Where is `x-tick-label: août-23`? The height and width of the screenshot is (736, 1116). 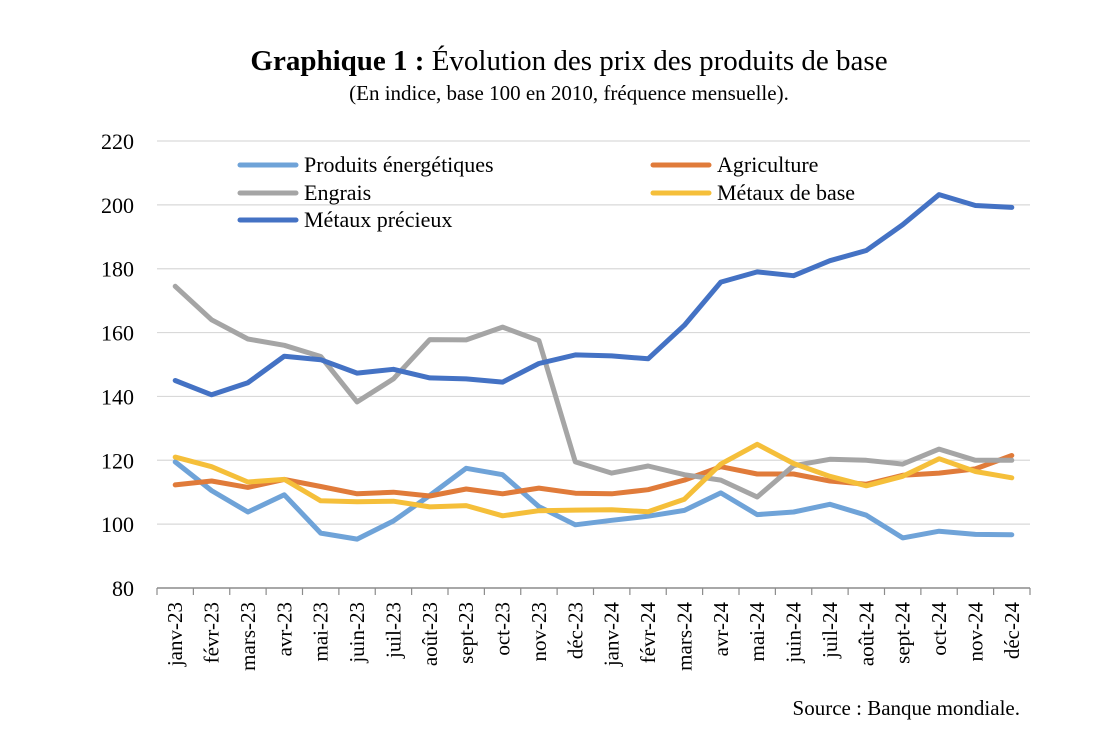 x-tick-label: août-23 is located at coordinates (430, 634).